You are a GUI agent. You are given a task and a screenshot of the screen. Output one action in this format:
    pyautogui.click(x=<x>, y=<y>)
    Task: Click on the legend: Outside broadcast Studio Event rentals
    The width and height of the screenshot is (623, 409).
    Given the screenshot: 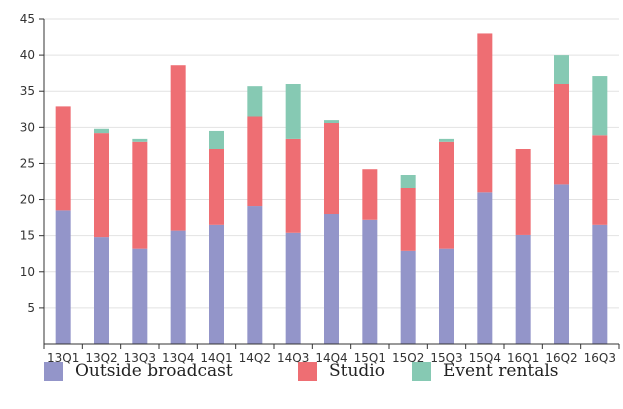 What is the action you would take?
    pyautogui.click(x=331, y=371)
    